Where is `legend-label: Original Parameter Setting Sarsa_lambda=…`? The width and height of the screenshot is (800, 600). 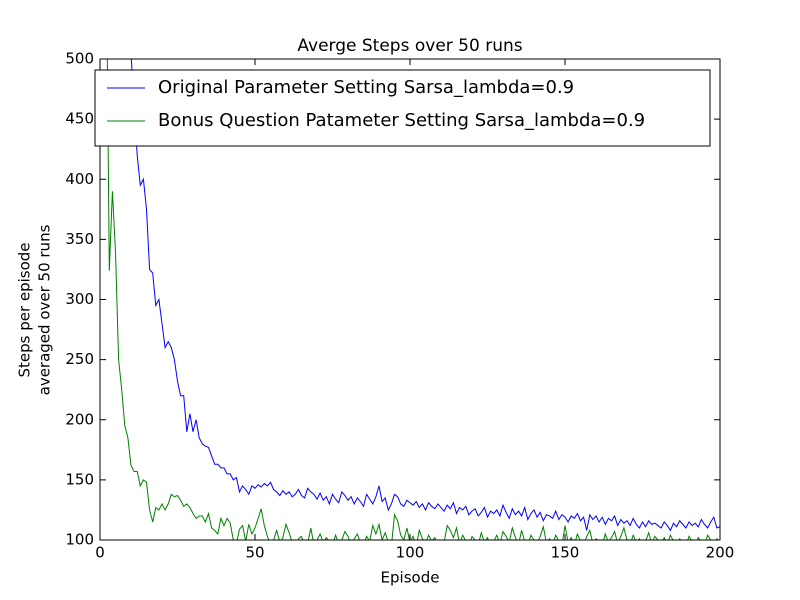
legend-label: Original Parameter Setting Sarsa_lambda=… is located at coordinates (366, 87).